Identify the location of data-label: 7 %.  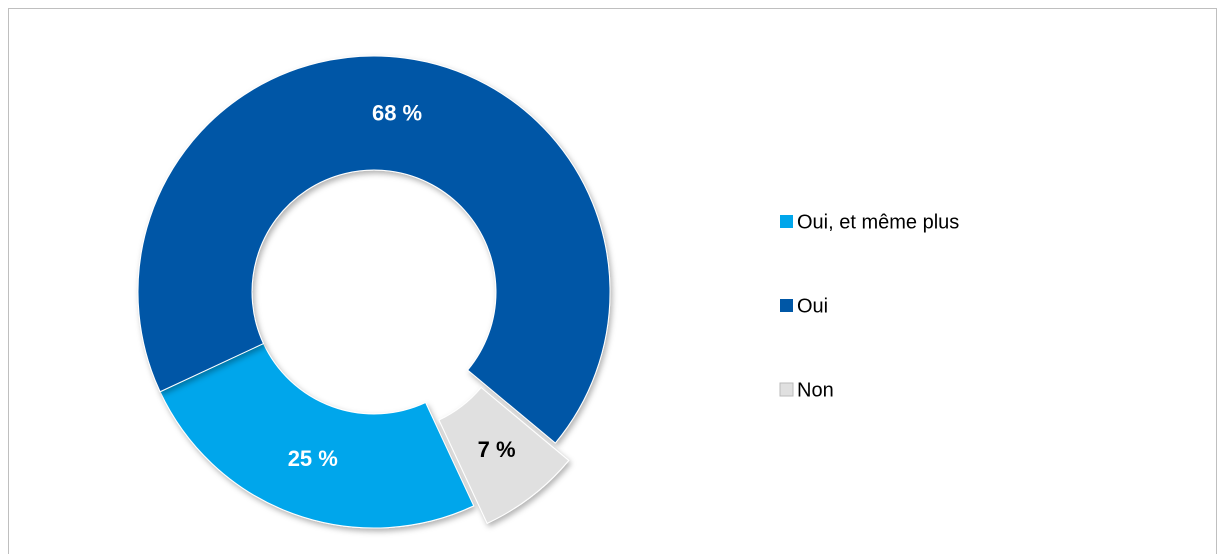
(497, 449).